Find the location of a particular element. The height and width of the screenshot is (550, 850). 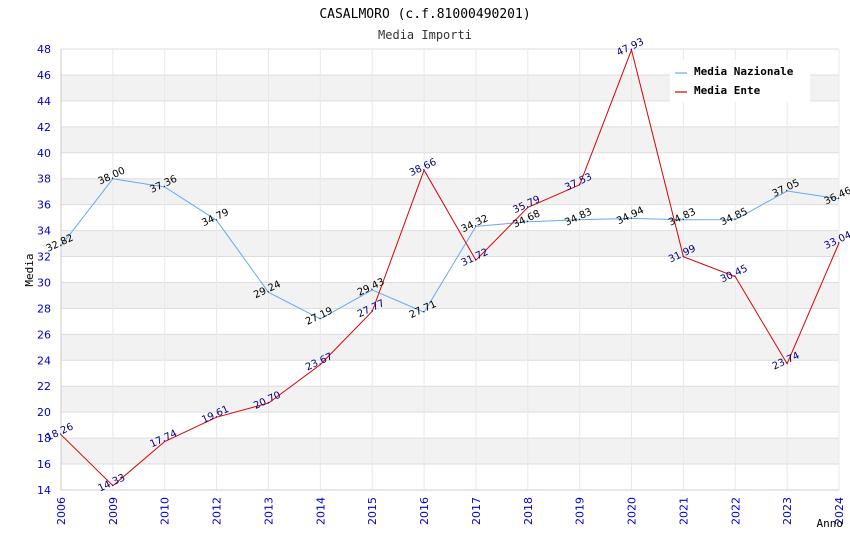

x-tick-label: 2024 is located at coordinates (839, 511).